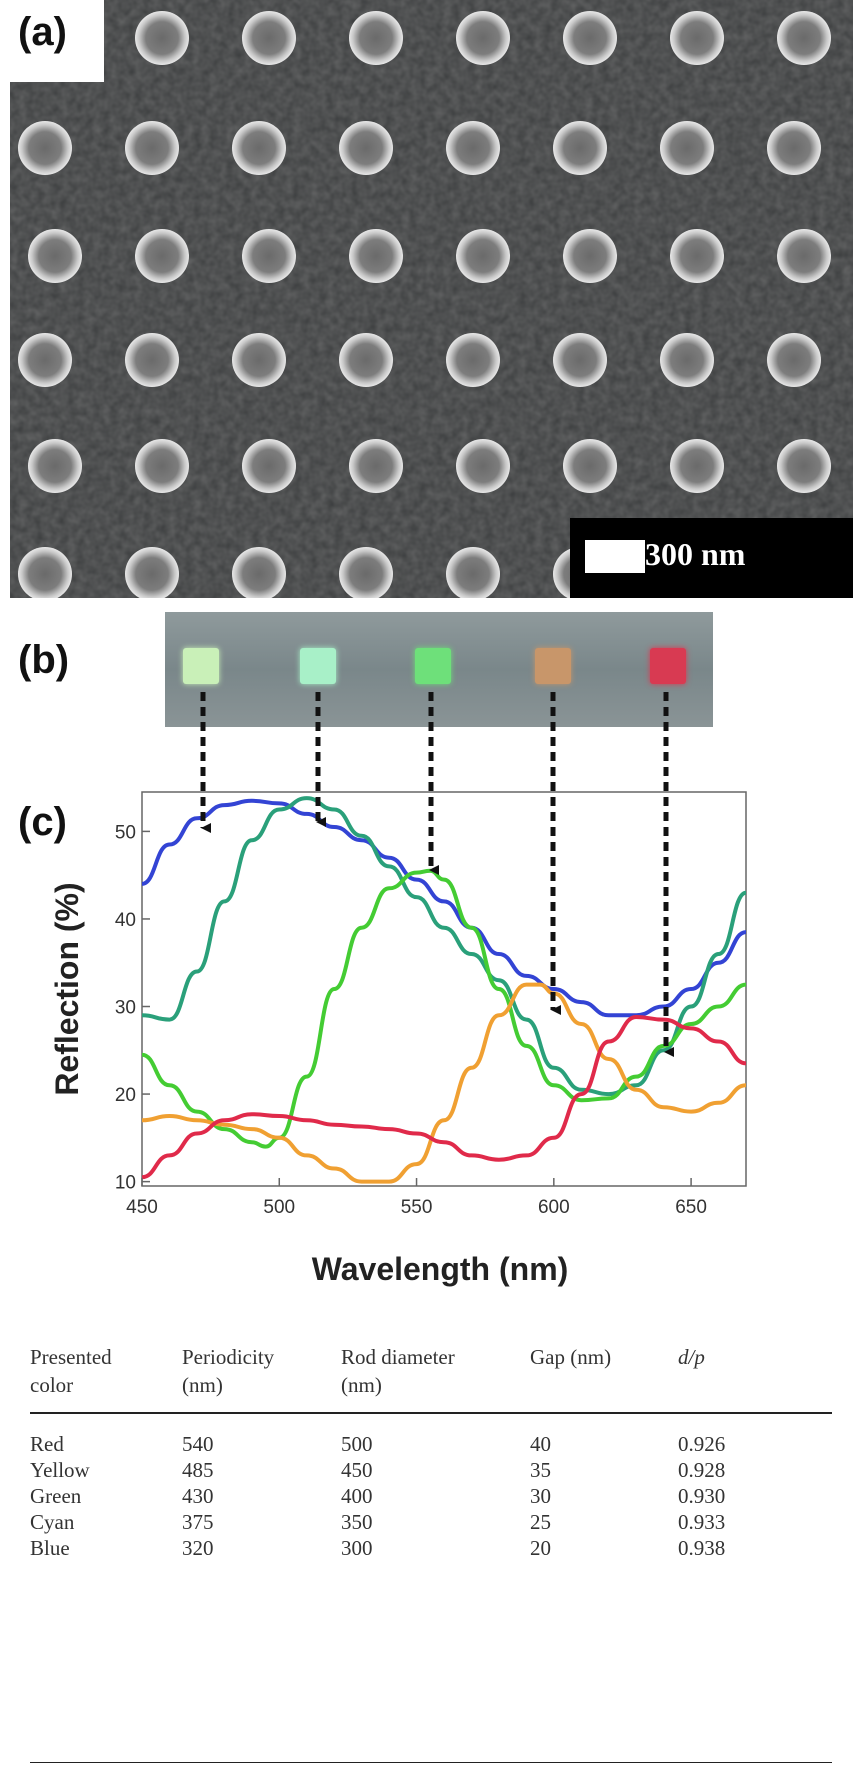 This screenshot has width=858, height=1765. I want to click on table-cell: 485, so click(198, 1470).